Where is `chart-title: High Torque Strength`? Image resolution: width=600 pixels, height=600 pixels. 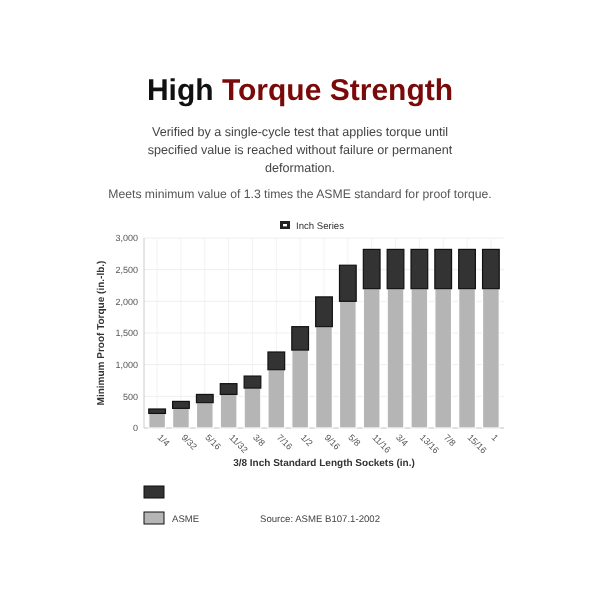 chart-title: High Torque Strength is located at coordinates (300, 91).